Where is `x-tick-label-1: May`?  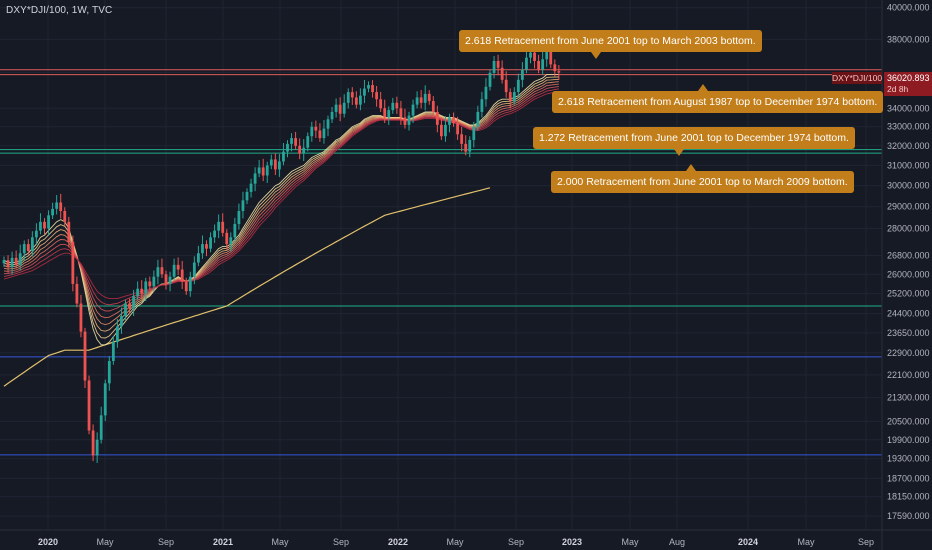 x-tick-label-1: May is located at coordinates (105, 542).